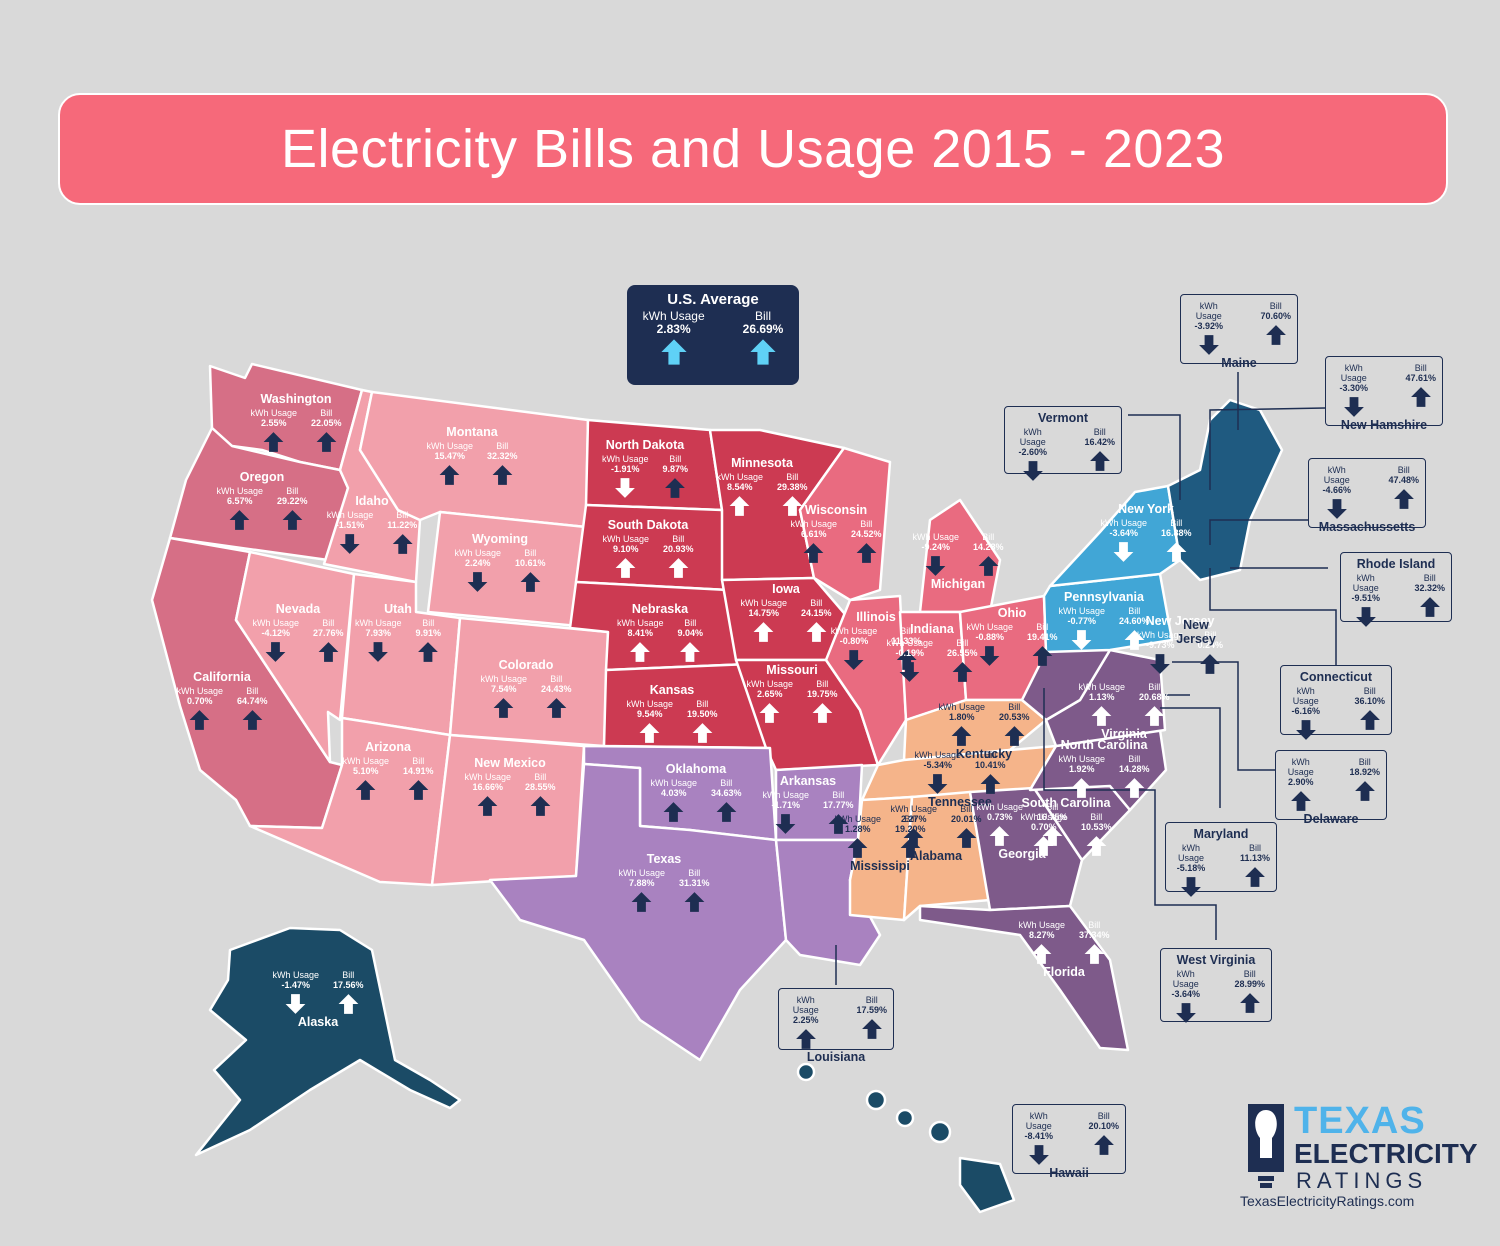 The height and width of the screenshot is (1246, 1500). What do you see at coordinates (1024, 978) in the screenshot?
I see `state-florida` at bounding box center [1024, 978].